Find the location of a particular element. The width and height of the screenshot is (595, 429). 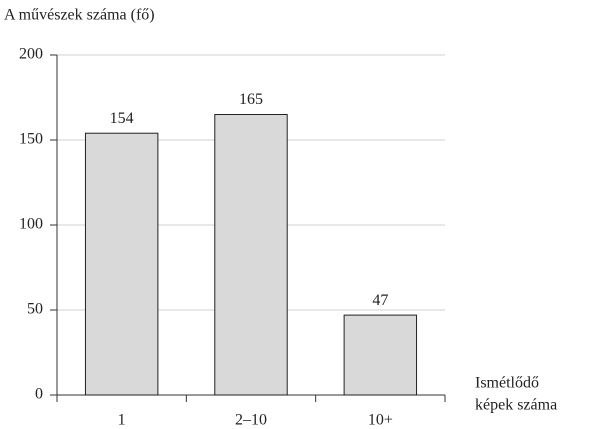

y-tick-label: 0 is located at coordinates (39, 394).